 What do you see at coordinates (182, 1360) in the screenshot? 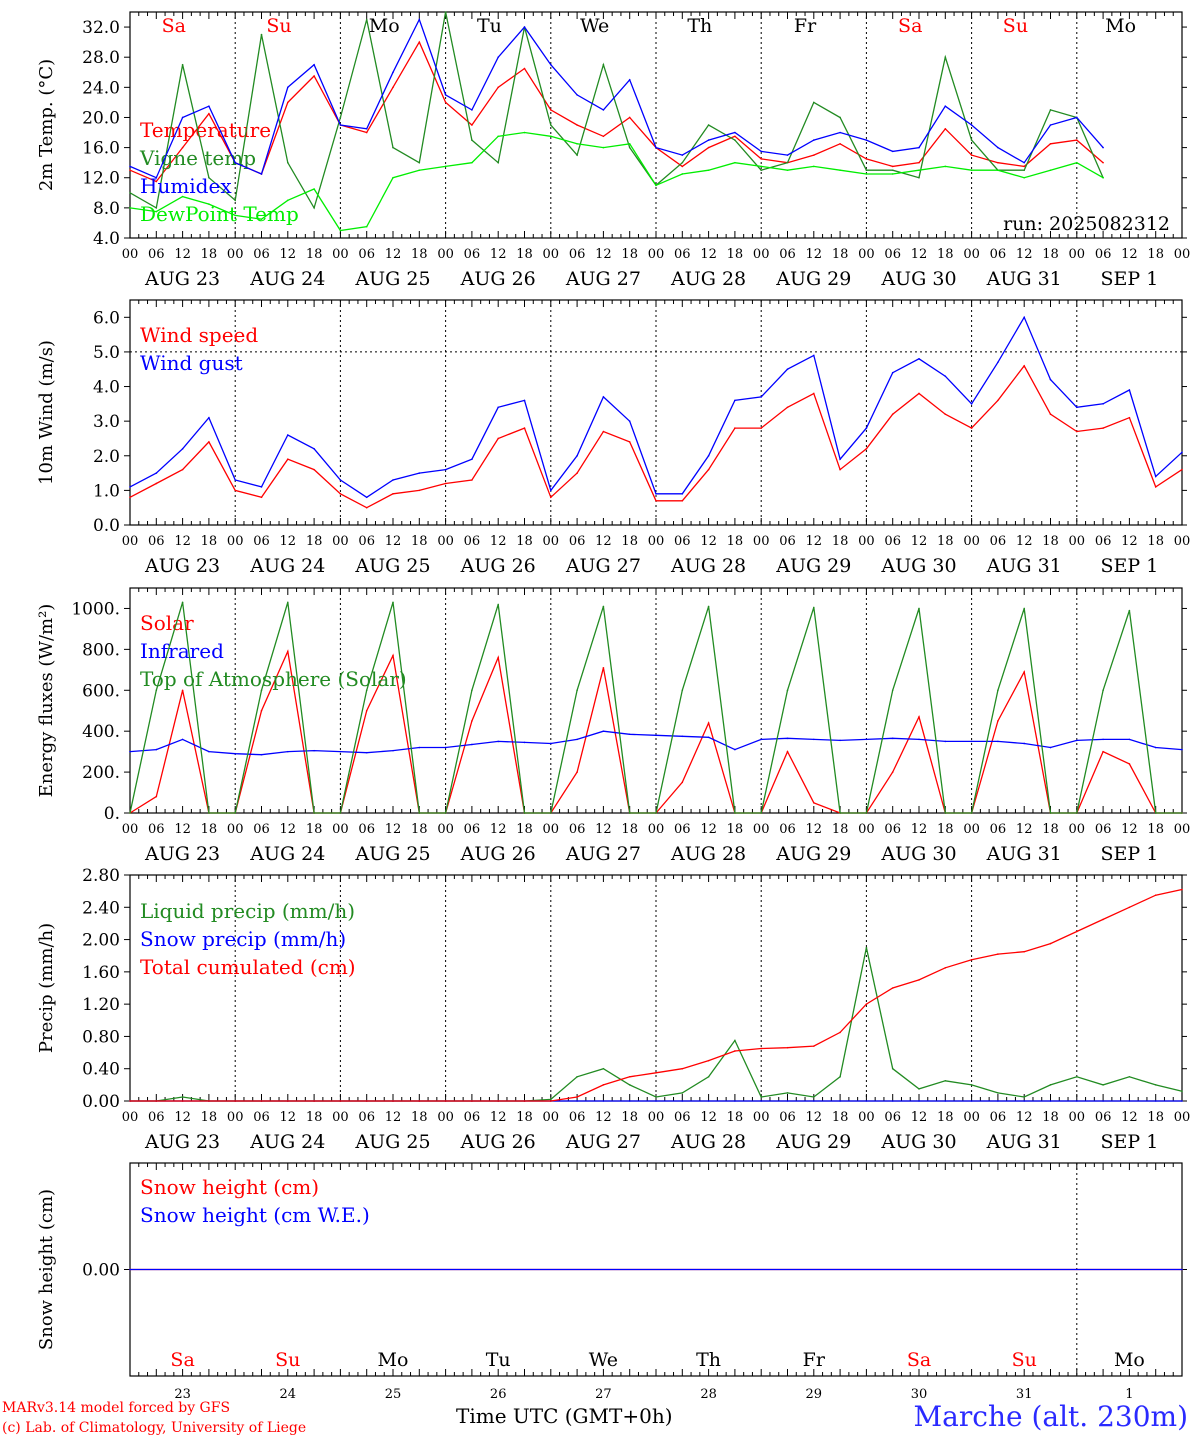
I see `weekday-label: Sa` at bounding box center [182, 1360].